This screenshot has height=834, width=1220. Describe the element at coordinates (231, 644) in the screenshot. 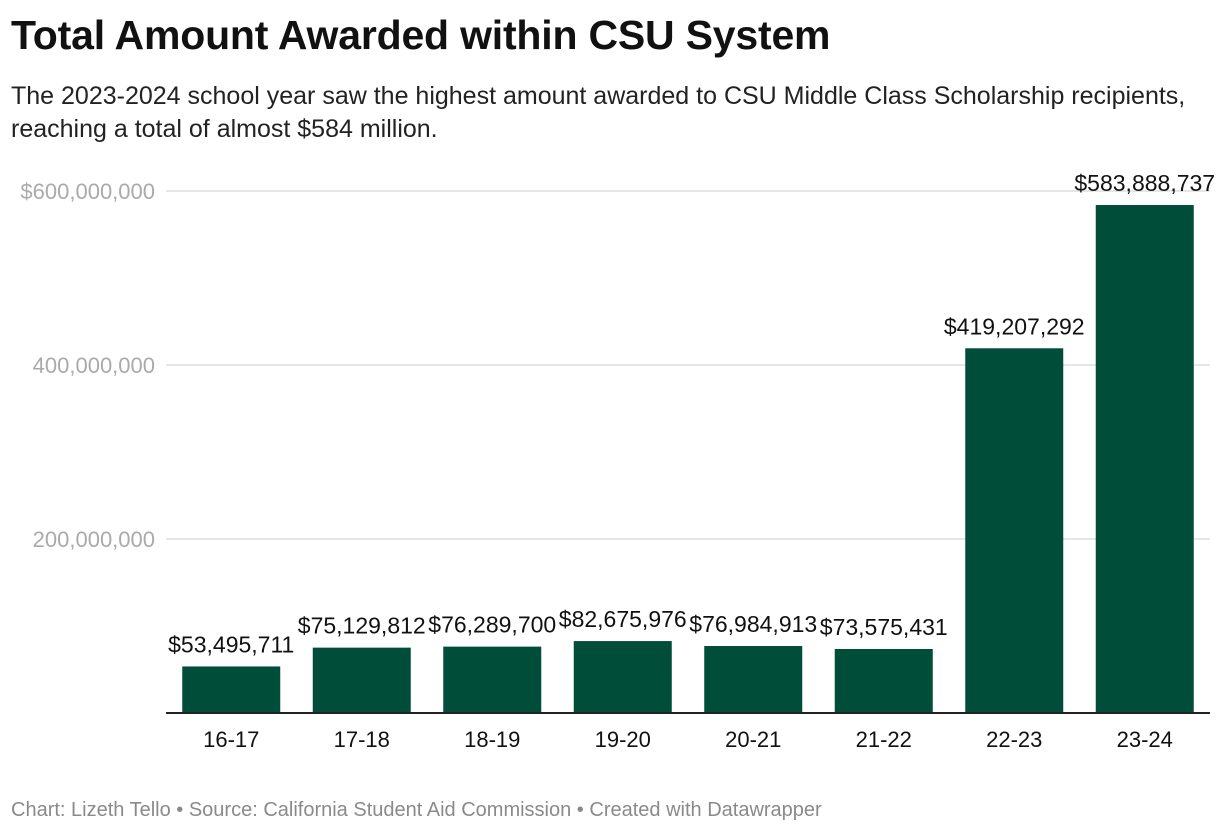

I see `bar-value-label: $53,495,711` at that location.